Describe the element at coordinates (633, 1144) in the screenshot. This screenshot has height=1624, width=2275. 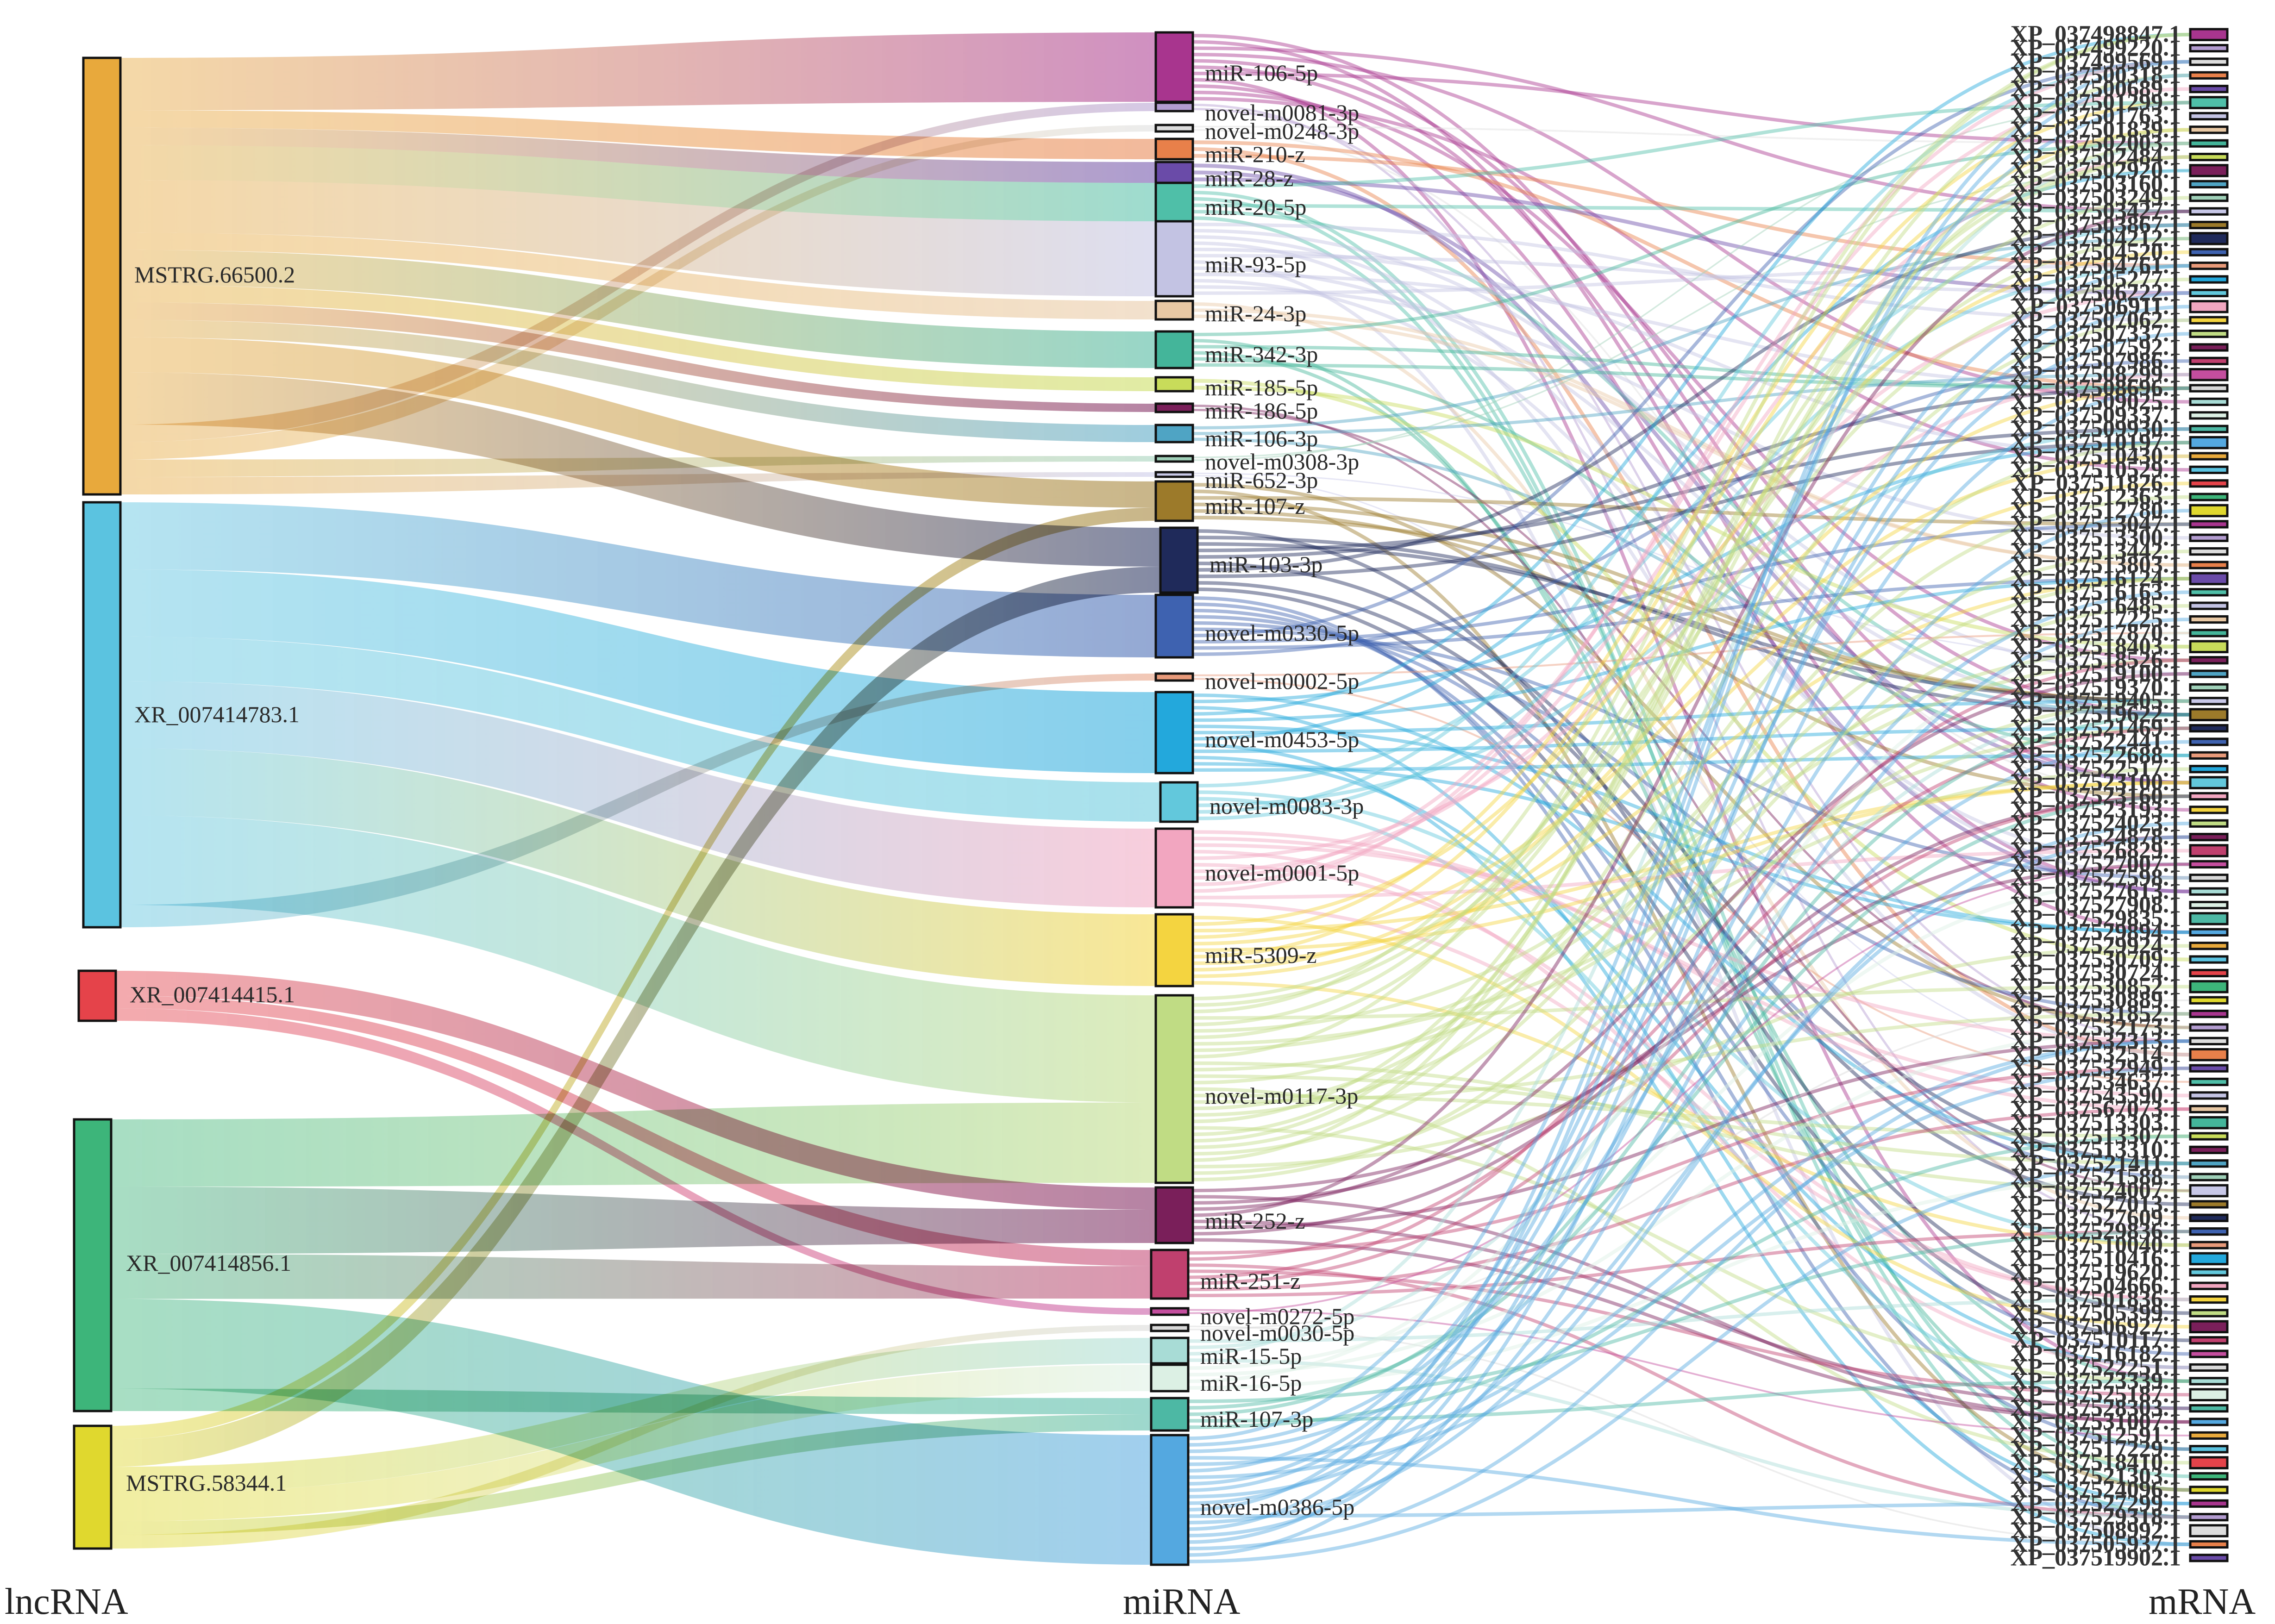
I see `link-xr-007414856-1-novel-m0117-3p` at that location.